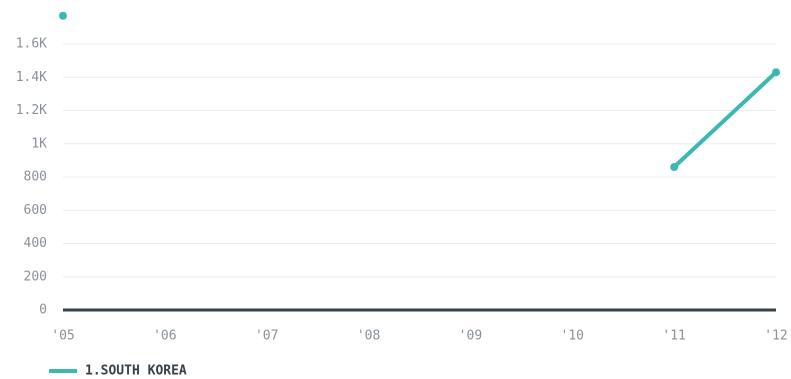 The height and width of the screenshot is (379, 791). Describe the element at coordinates (136, 371) in the screenshot. I see `legend-label: 1.SOUTH KOREA` at that location.